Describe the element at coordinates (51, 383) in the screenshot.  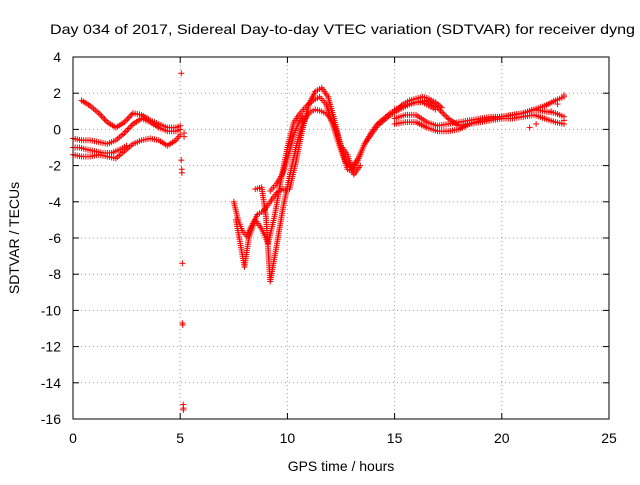
I see `y-tick-label: -14` at that location.